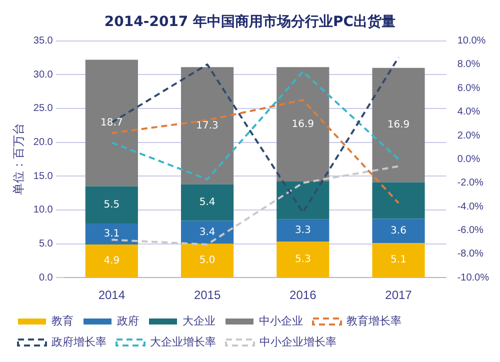 This screenshot has height=362, width=500. I want to click on y-tick-label: 10.0, so click(43, 210).